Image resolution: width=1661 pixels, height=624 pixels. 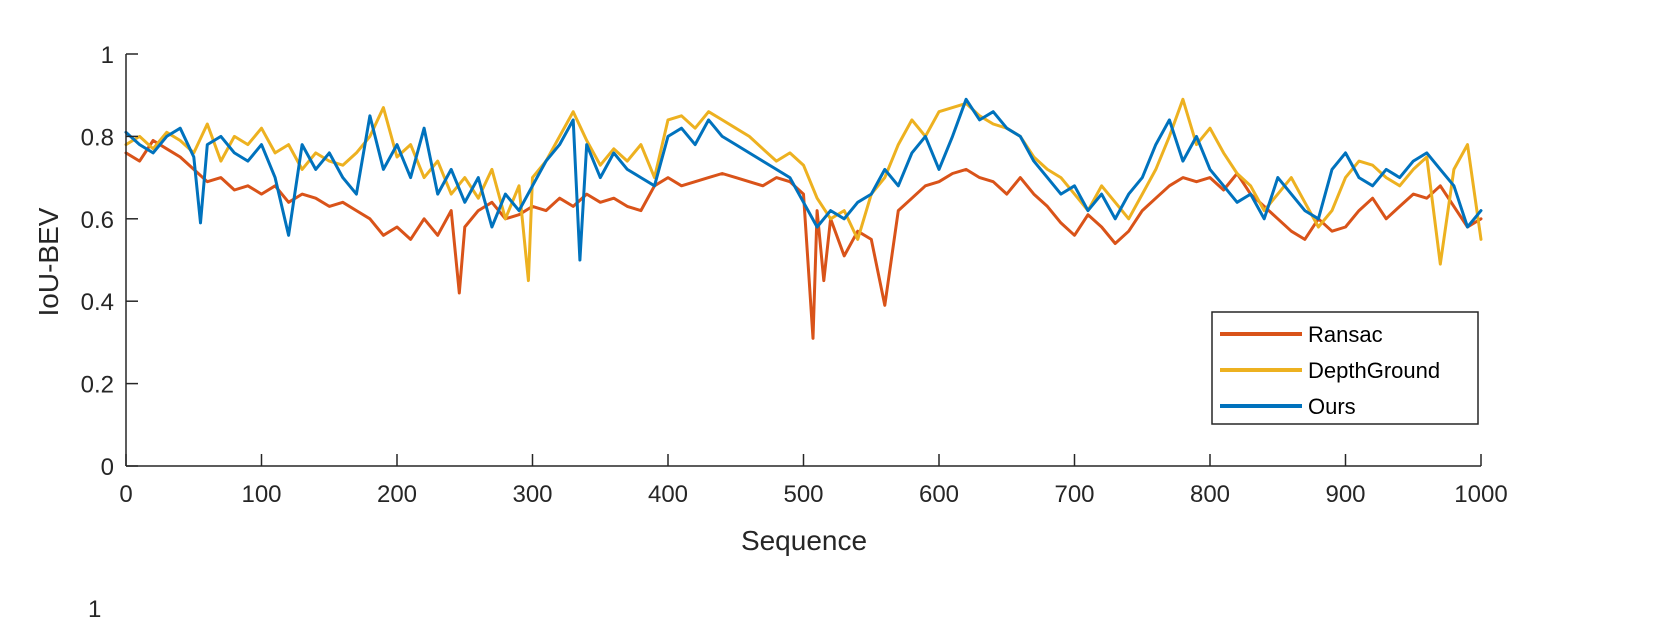 What do you see at coordinates (97, 302) in the screenshot?
I see `y-tick-label: 0.4` at bounding box center [97, 302].